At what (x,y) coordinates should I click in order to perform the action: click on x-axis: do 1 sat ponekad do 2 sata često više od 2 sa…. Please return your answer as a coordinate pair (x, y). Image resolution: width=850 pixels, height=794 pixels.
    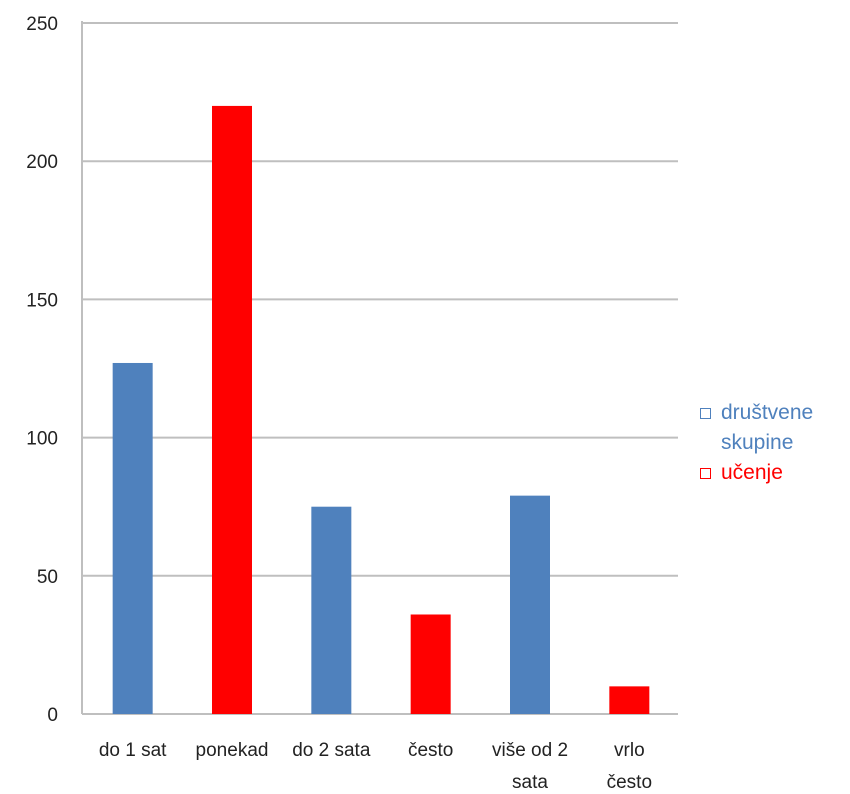
    Looking at the image, I should click on (375, 766).